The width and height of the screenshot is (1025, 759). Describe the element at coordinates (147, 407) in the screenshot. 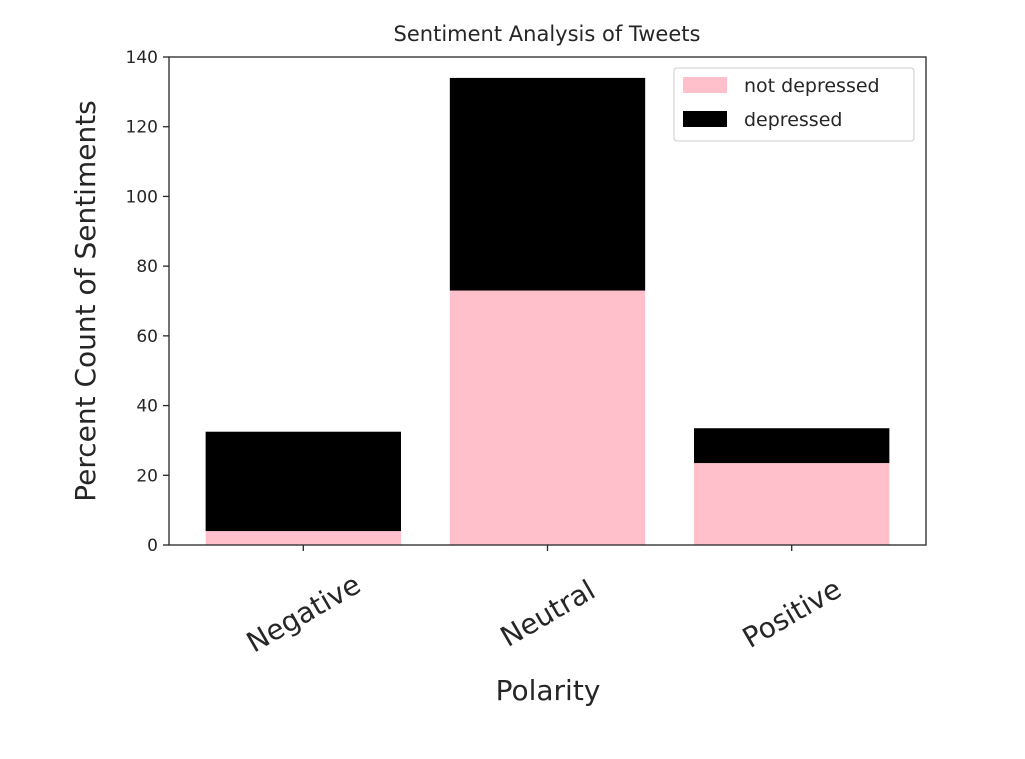

I see `y-tick-label: 40` at that location.